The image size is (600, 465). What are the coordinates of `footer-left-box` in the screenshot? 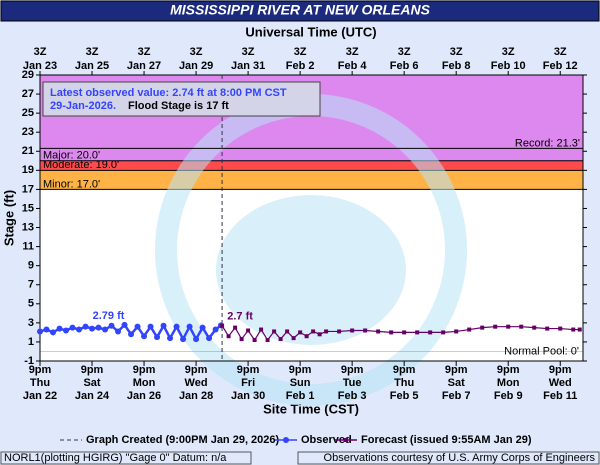 It's located at (126, 458).